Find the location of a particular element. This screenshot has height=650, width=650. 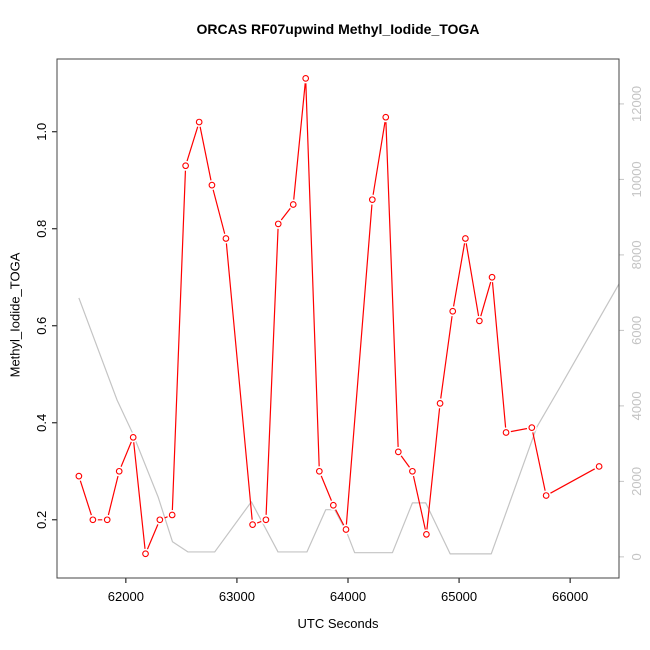

y-axis-left-tick-label: 0.8 is located at coordinates (41, 229).